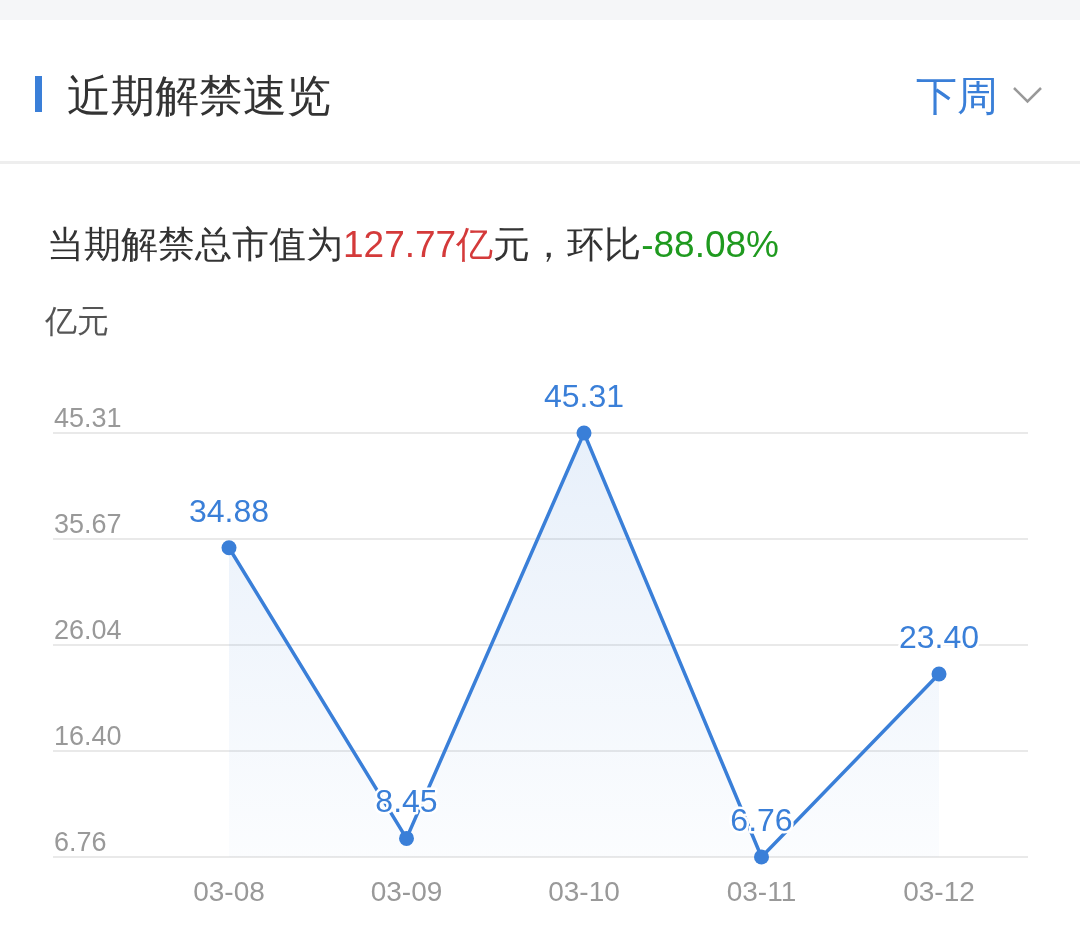 The height and width of the screenshot is (925, 1080). I want to click on y-tick-label: 35.67, so click(88, 524).